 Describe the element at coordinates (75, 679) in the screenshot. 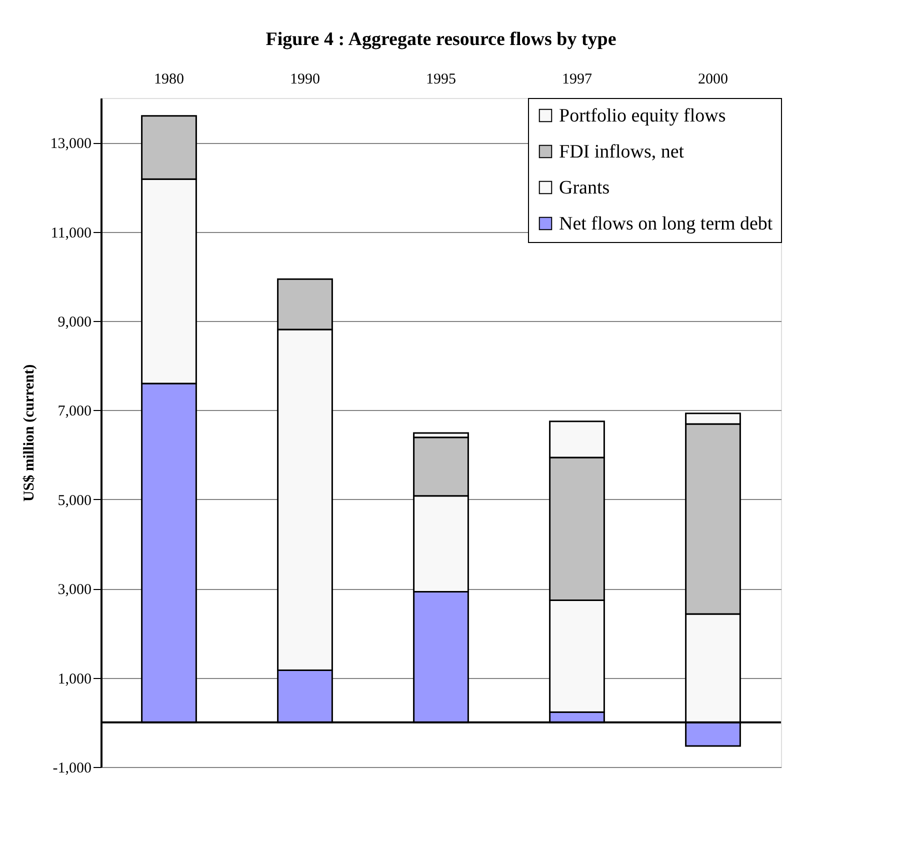

I see `y-tick-label: 1,000` at that location.